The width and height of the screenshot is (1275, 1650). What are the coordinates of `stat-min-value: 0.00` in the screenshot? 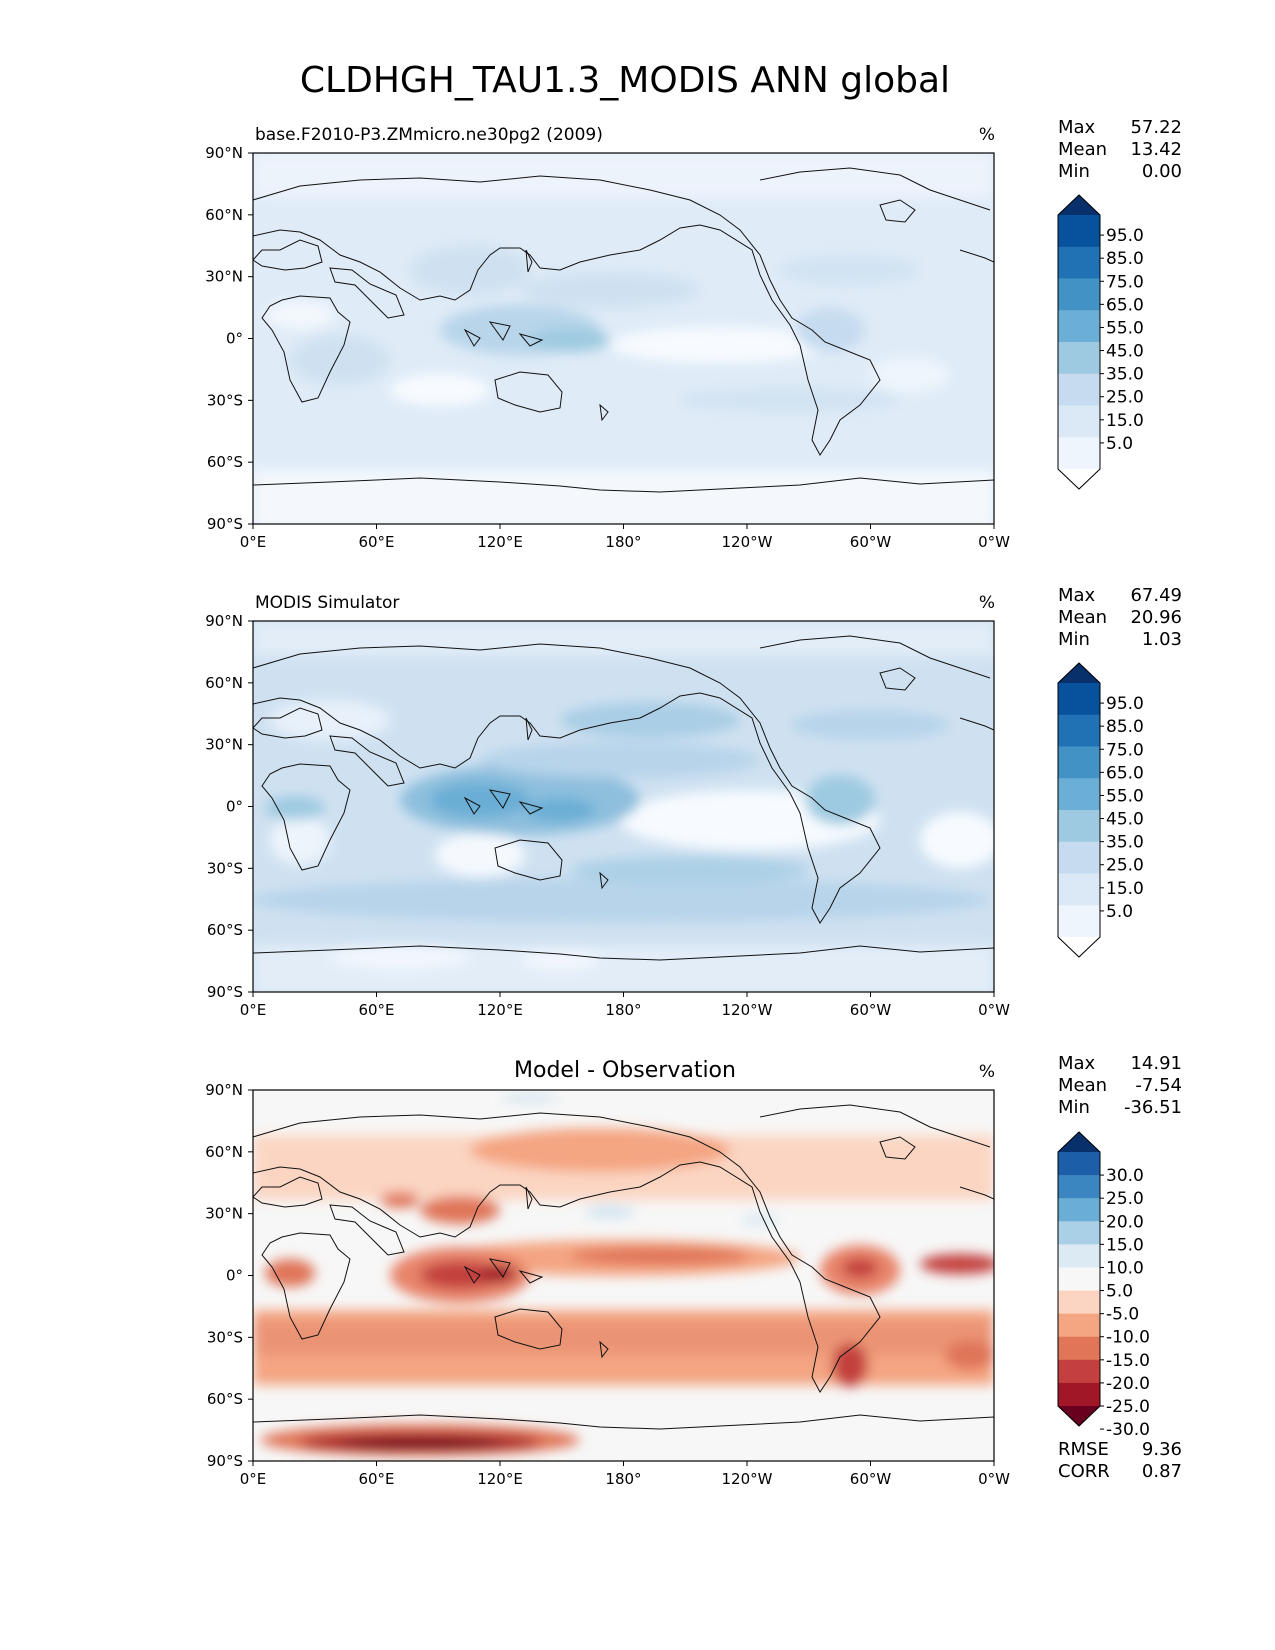 It's located at (1162, 171).